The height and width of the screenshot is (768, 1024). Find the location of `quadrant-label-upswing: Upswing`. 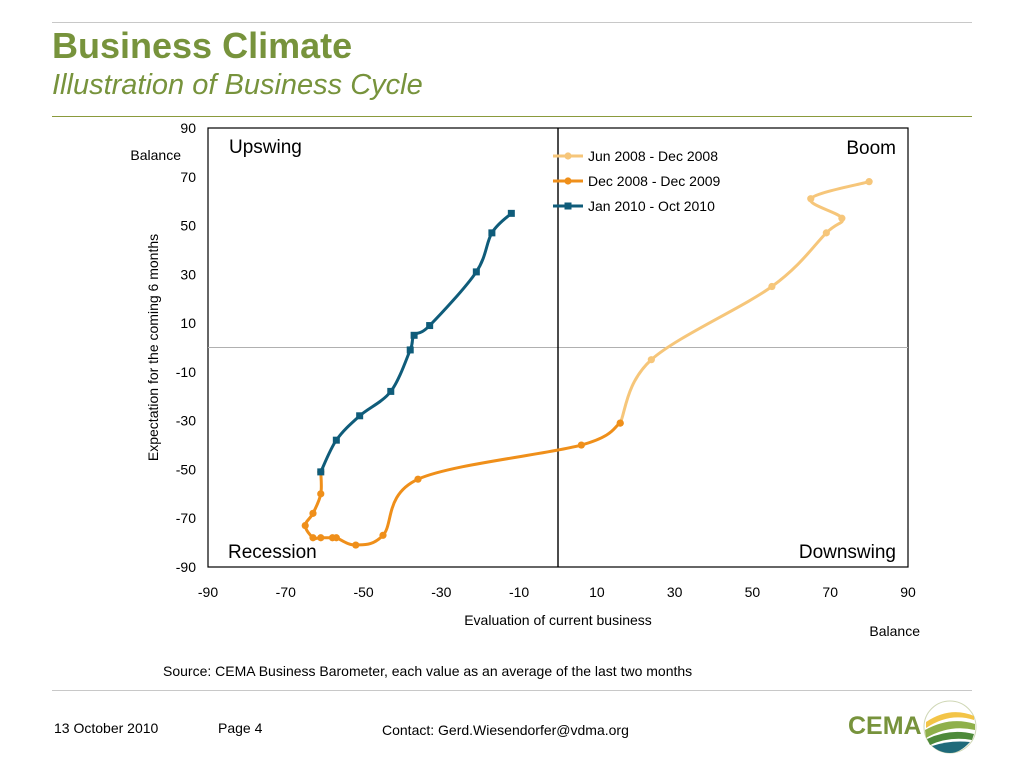

quadrant-label-upswing: Upswing is located at coordinates (265, 147).